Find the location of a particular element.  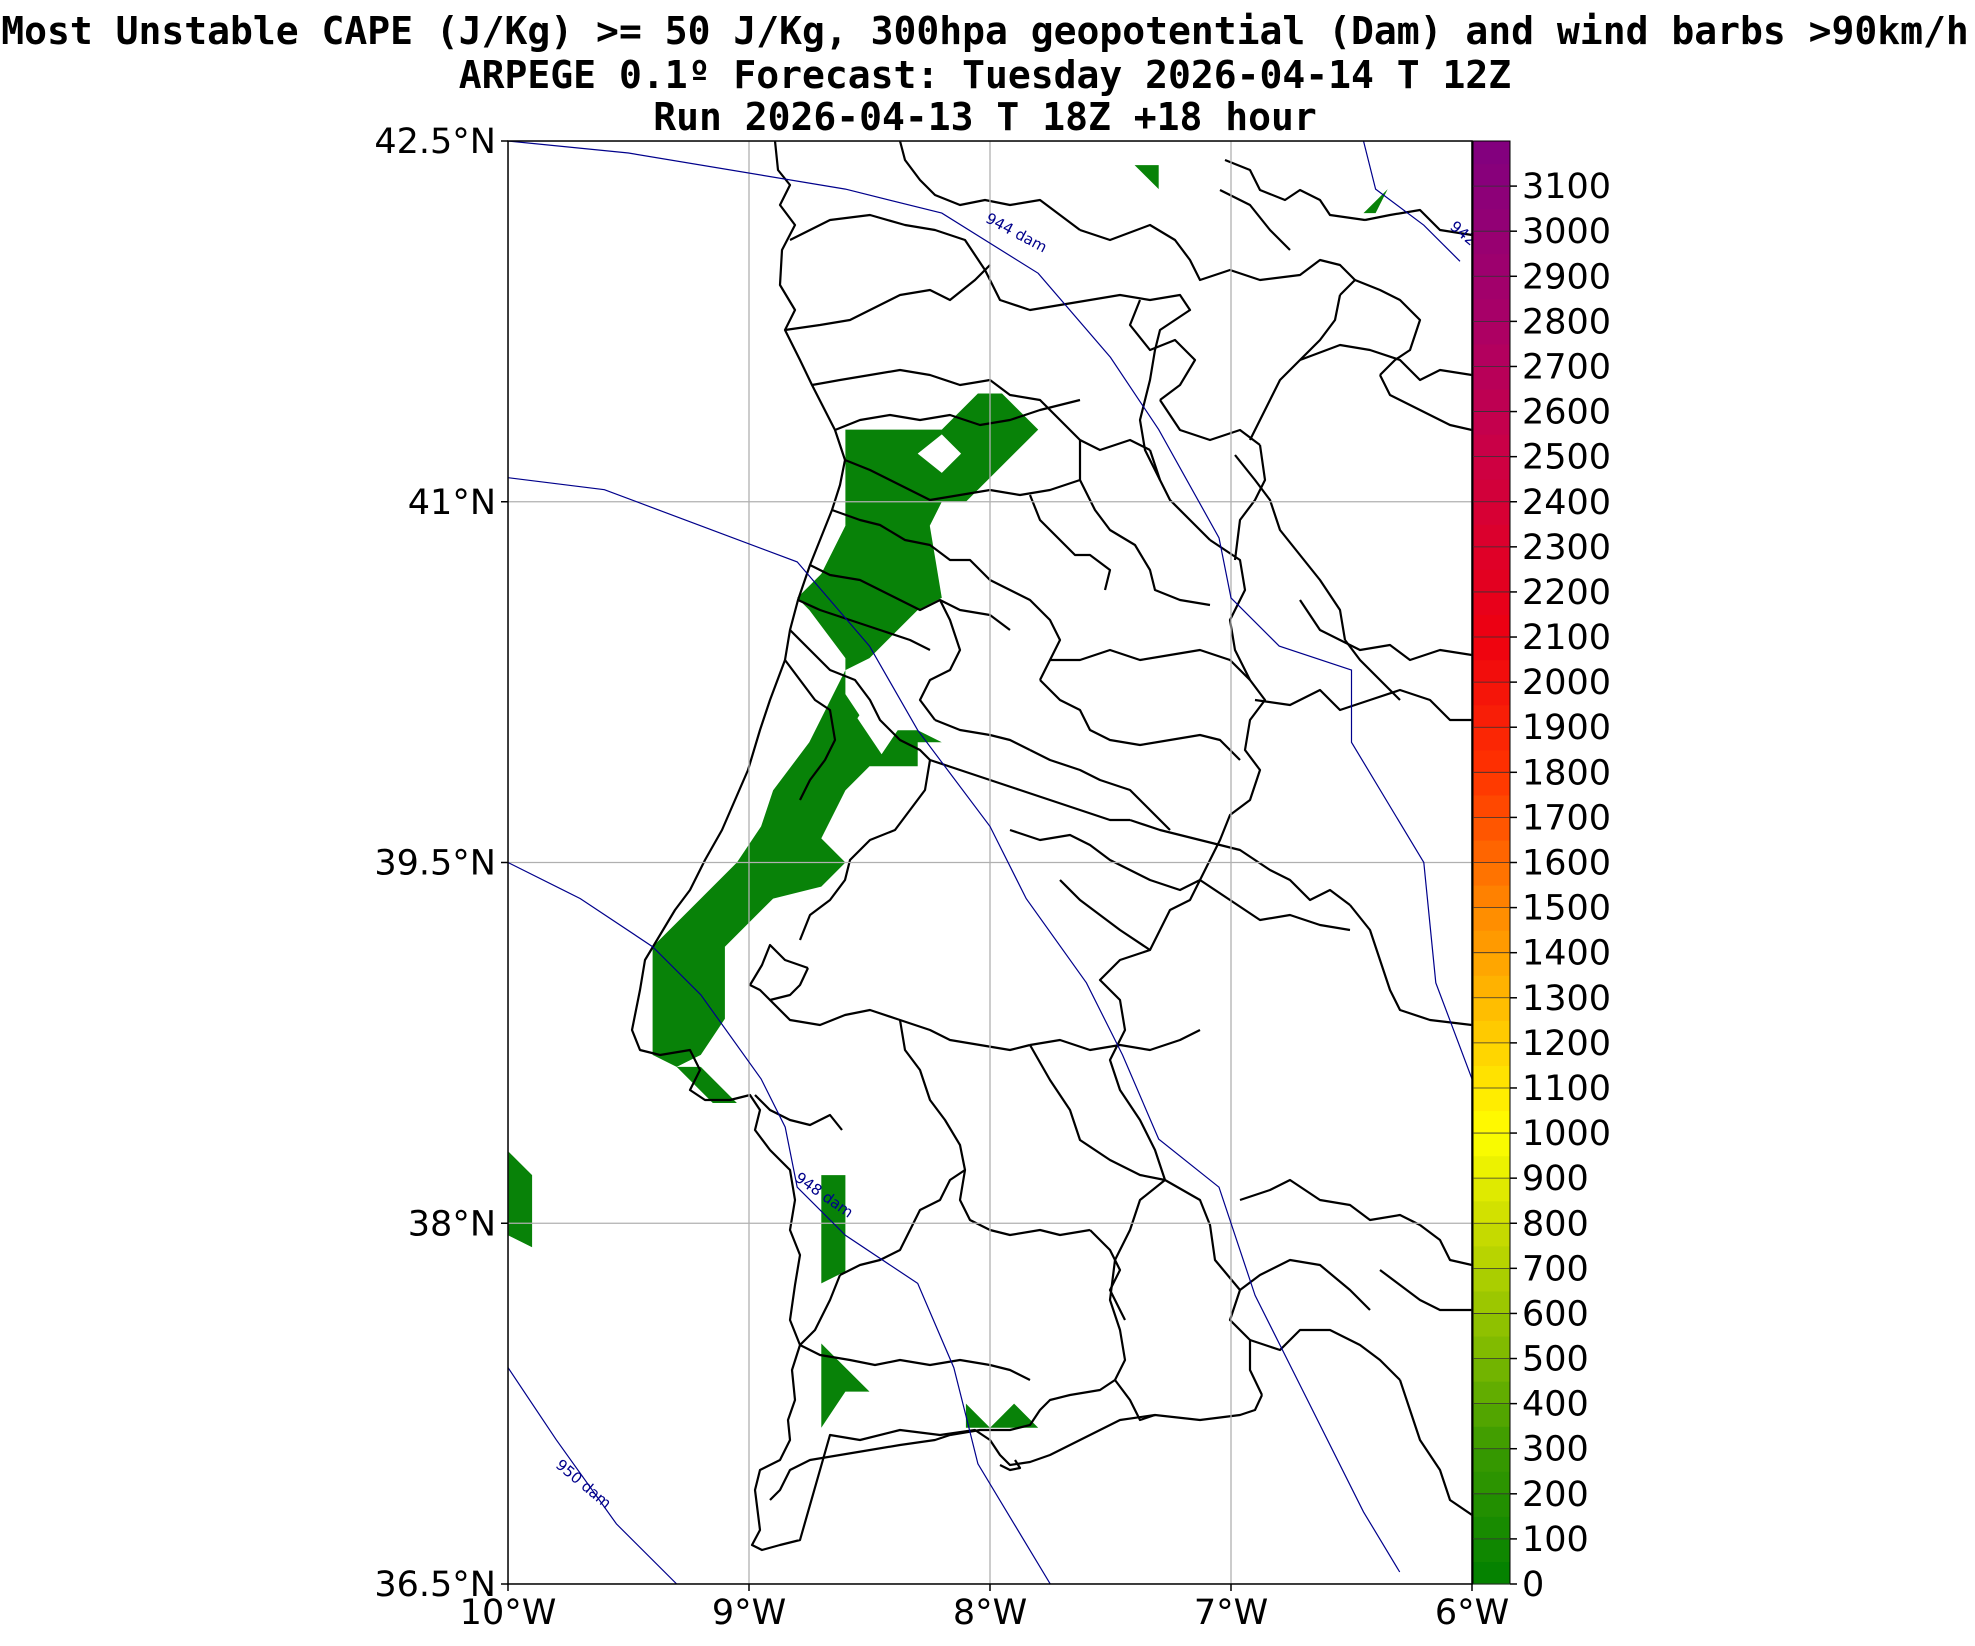

colorbar-tick-label-14: 1400 is located at coordinates (1566, 954).